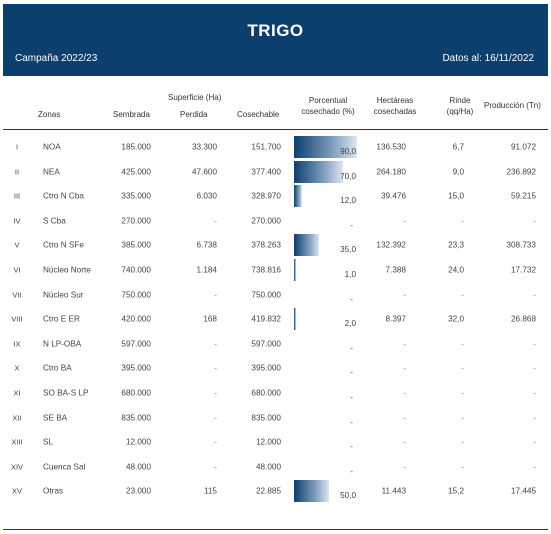 The height and width of the screenshot is (534, 551). What do you see at coordinates (275, 221) in the screenshot?
I see `table-row: - IV S Cba 270.000 - 270.000 - - -` at bounding box center [275, 221].